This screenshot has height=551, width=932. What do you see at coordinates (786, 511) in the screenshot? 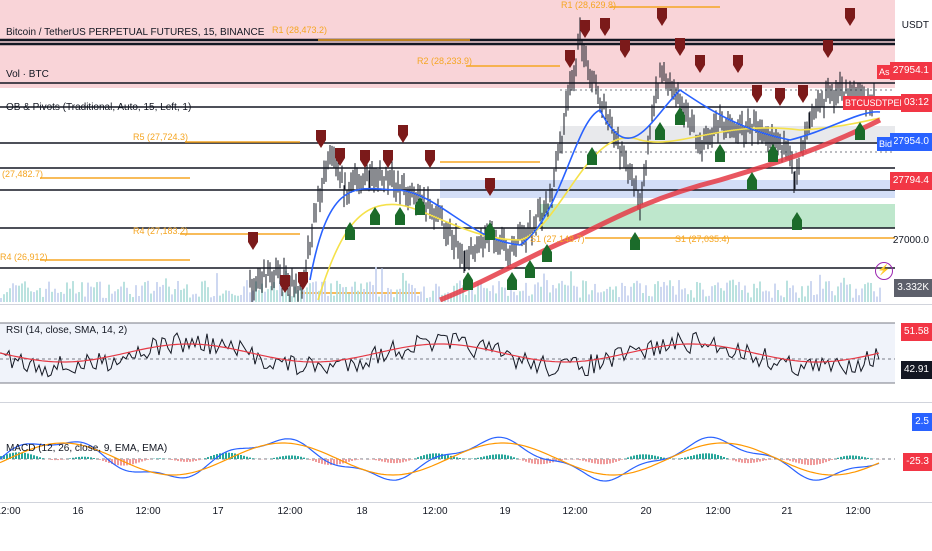
I see `time-label: 21` at bounding box center [786, 511].